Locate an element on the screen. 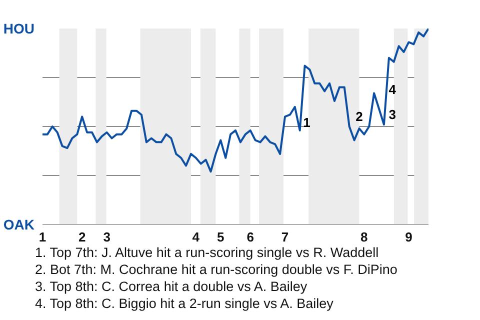 Image resolution: width=480 pixels, height=320 pixels. text: 1. Top 7th: J. Altuve hit a run-scoring single vs R. Waddell is located at coordinates (207, 252).